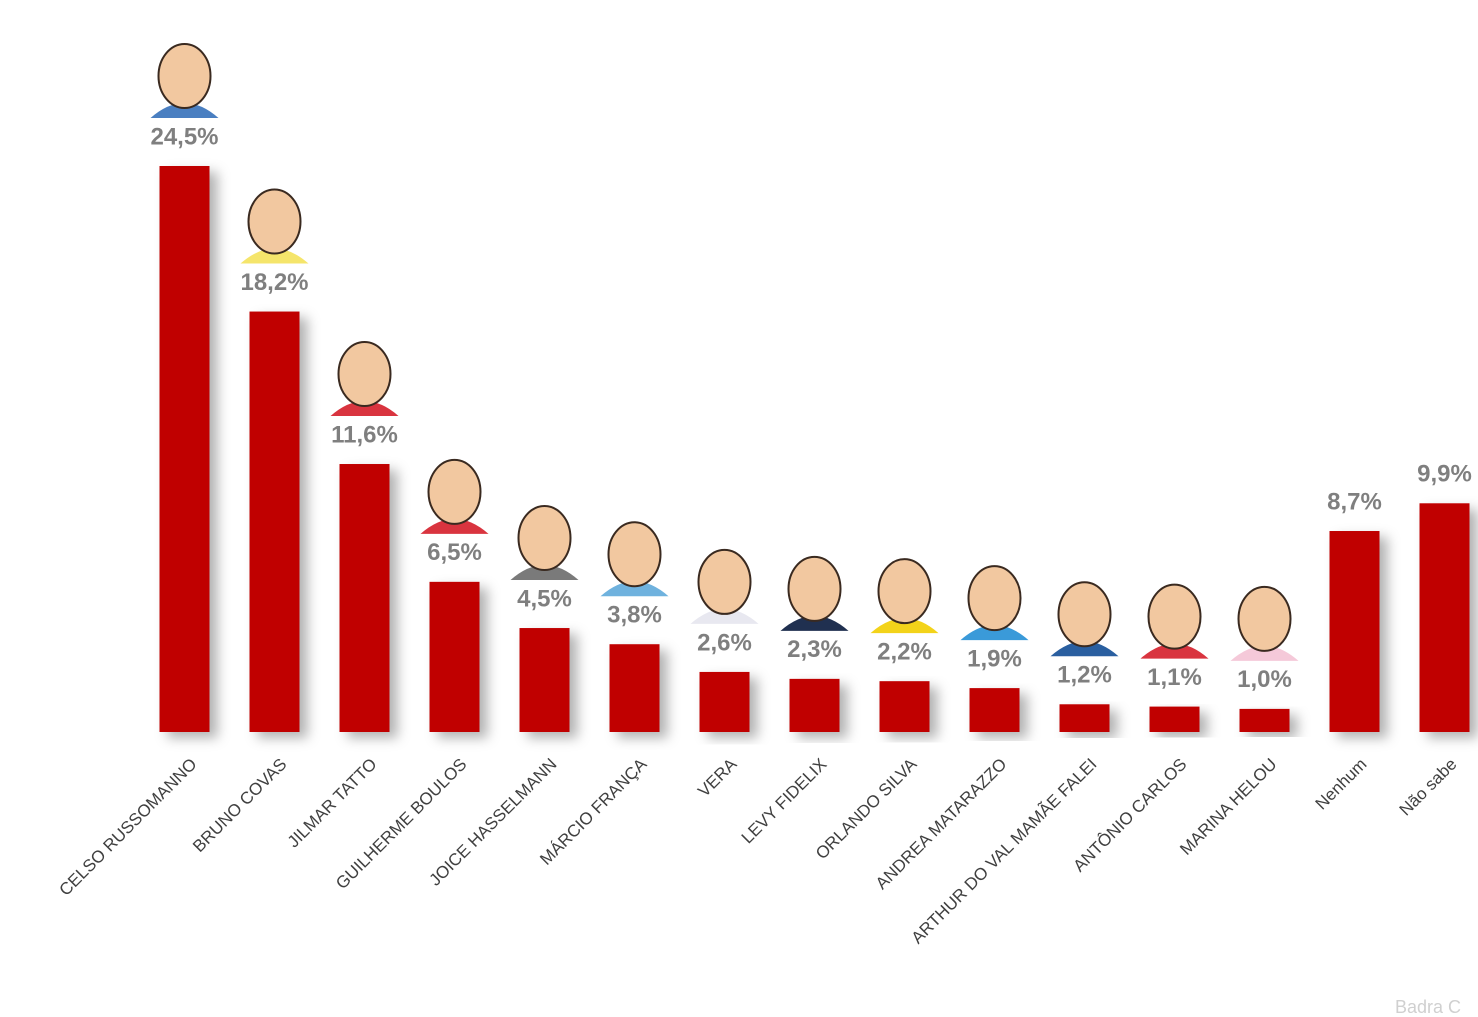 The width and height of the screenshot is (1478, 1017). What do you see at coordinates (239, 805) in the screenshot?
I see `category-label: BRUNO COVAS` at bounding box center [239, 805].